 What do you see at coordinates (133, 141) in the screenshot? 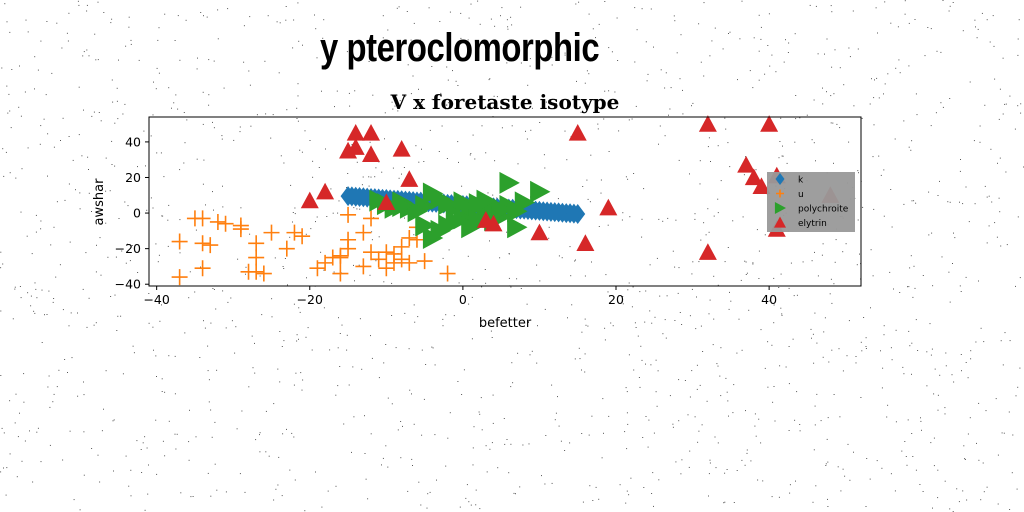
I see `y-tick-label: 40` at bounding box center [133, 141].